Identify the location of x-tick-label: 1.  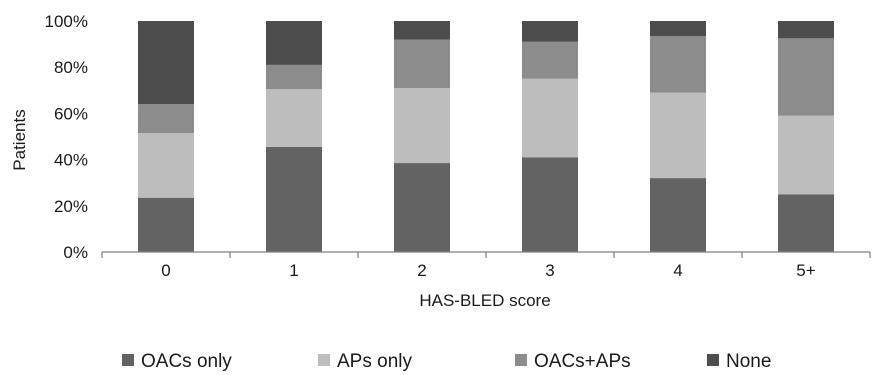
(293, 270).